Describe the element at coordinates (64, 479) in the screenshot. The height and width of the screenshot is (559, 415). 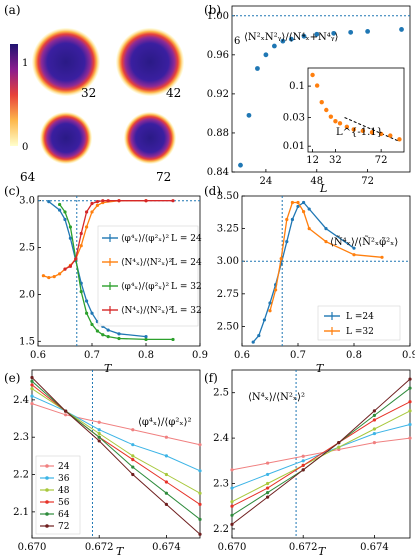
I see `legend-label: 36` at that location.